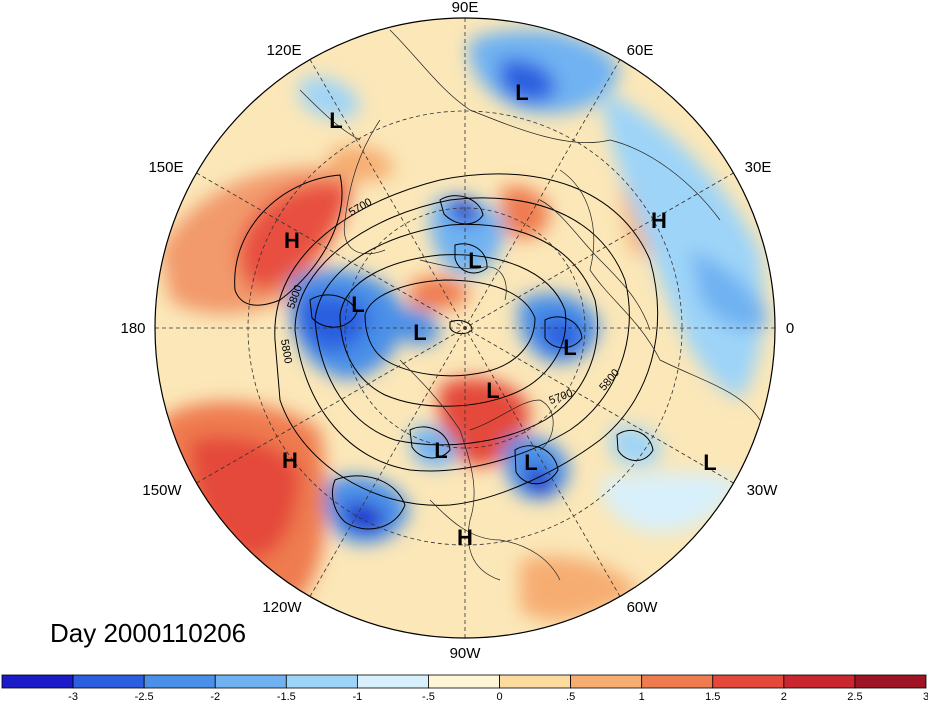 The image size is (928, 702). Describe the element at coordinates (465, 8) in the screenshot. I see `lon-label-90e: 90E` at that location.